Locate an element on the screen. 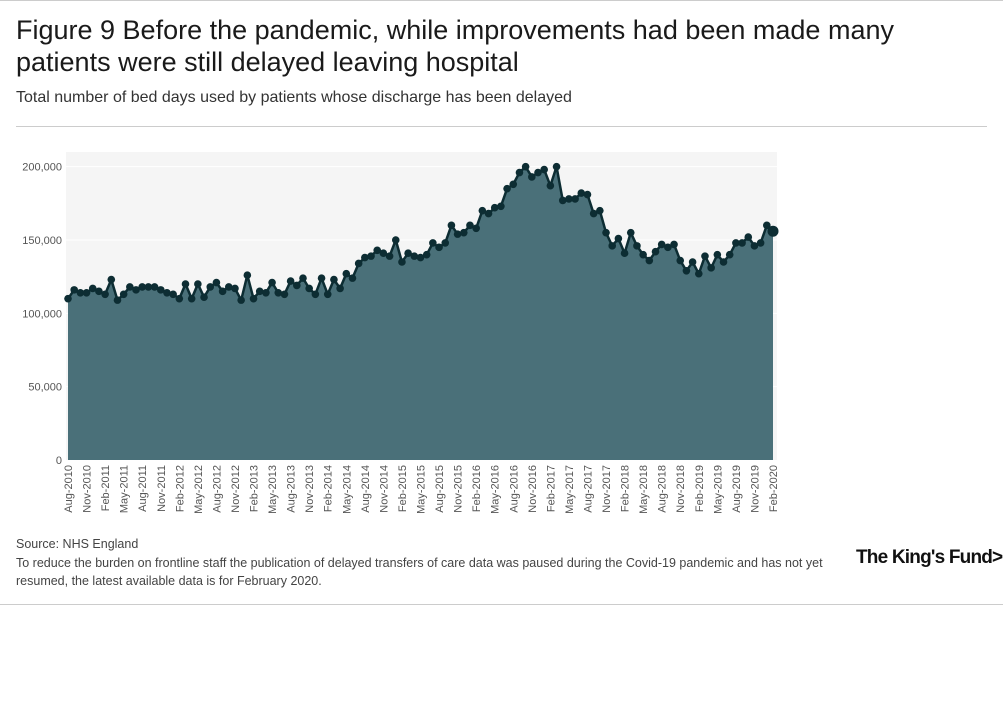 The image size is (1003, 725). x-tick-label: Nov-2019 is located at coordinates (755, 489).